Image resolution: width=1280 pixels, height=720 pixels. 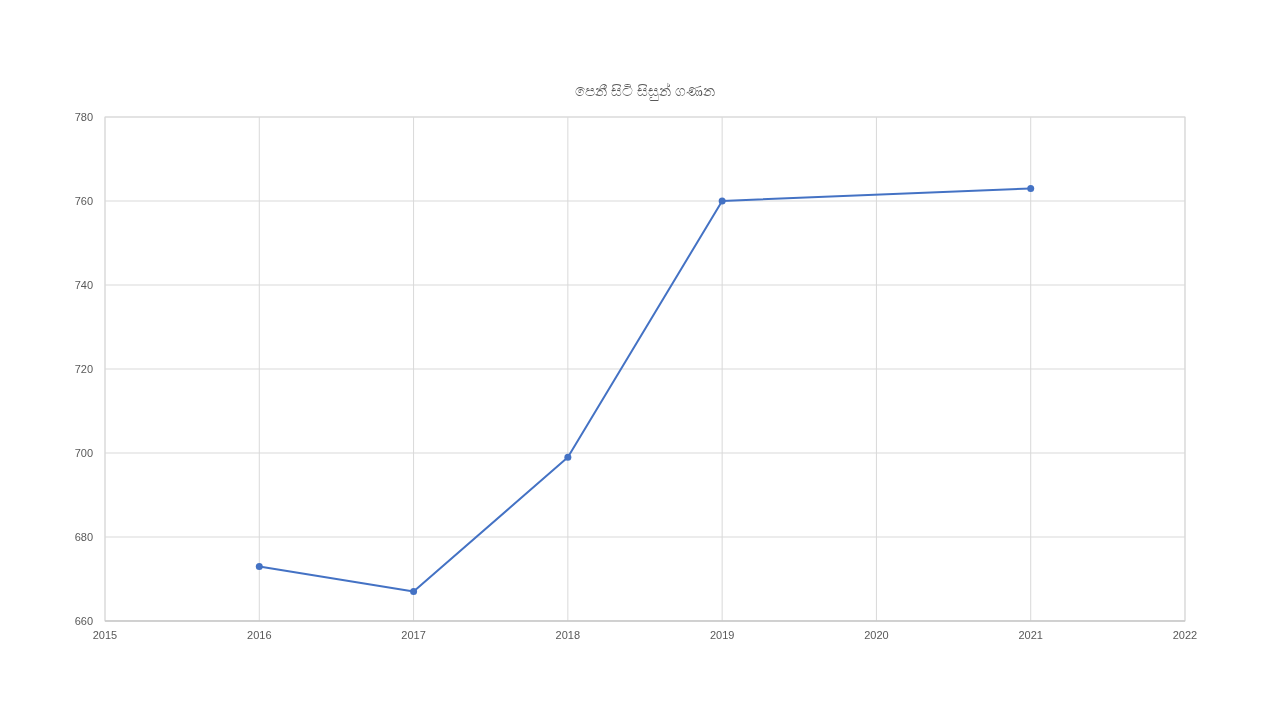 I want to click on x-tick-label: 2022, so click(x=1185, y=635).